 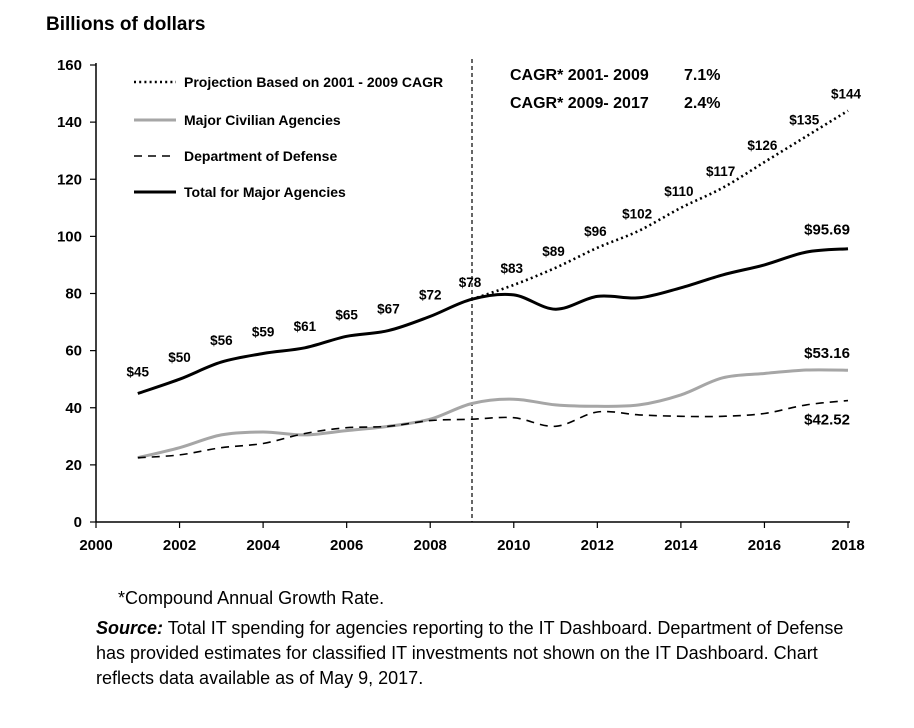 I want to click on y-tick-label: 40, so click(x=73, y=408).